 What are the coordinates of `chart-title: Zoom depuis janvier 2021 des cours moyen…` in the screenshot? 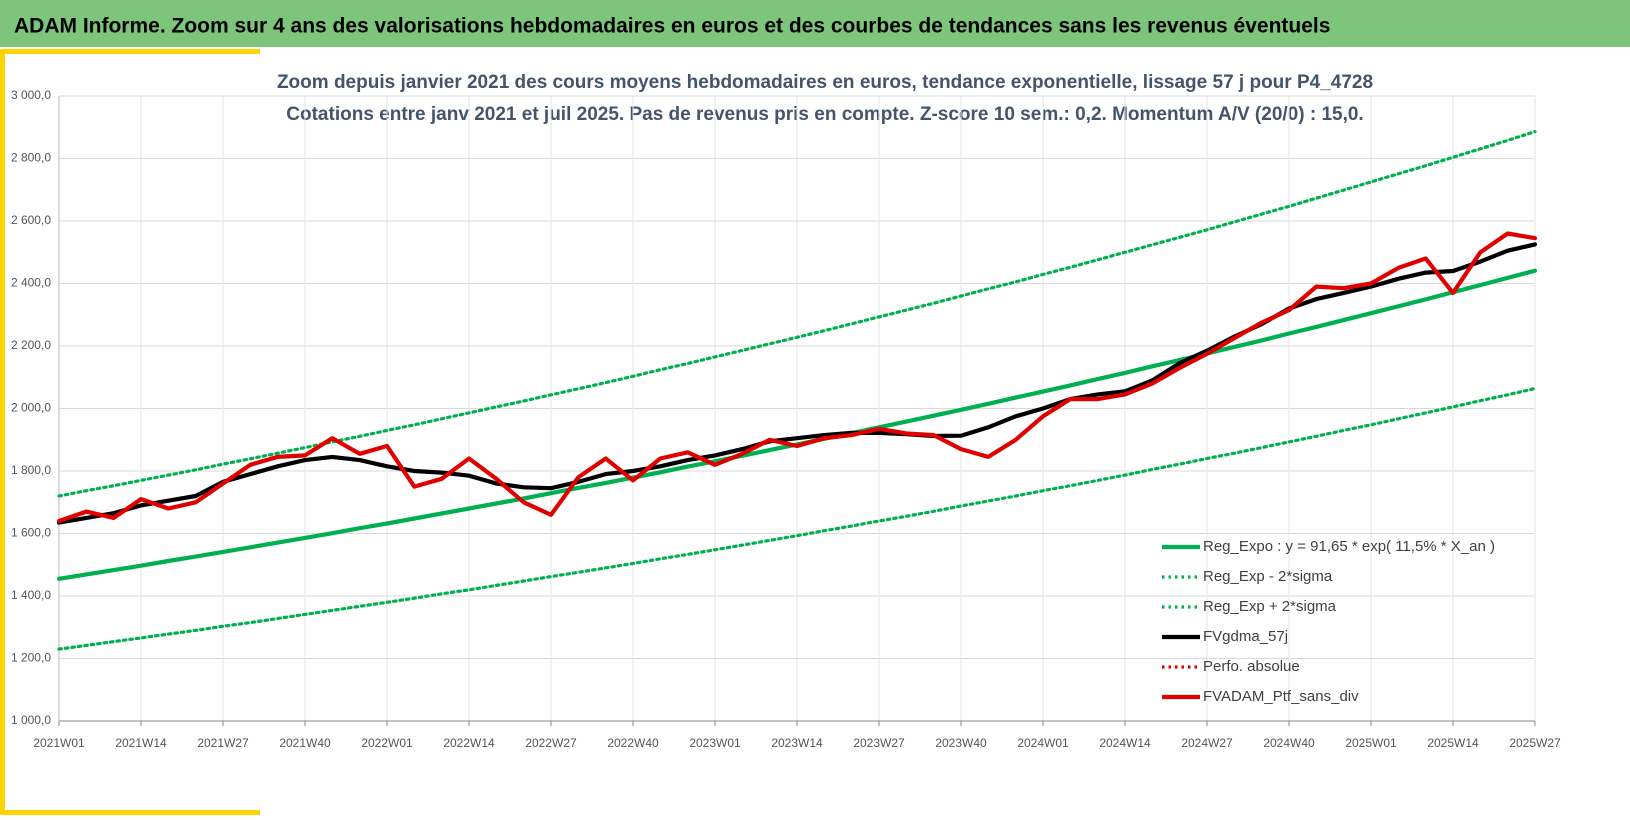 It's located at (825, 82).